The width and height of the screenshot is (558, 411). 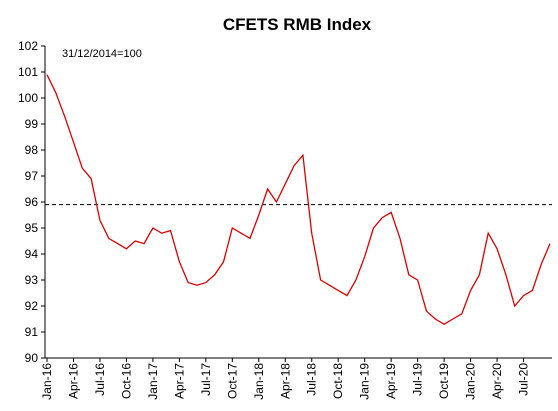 What do you see at coordinates (28, 98) in the screenshot?
I see `y-tick-label: 100` at bounding box center [28, 98].